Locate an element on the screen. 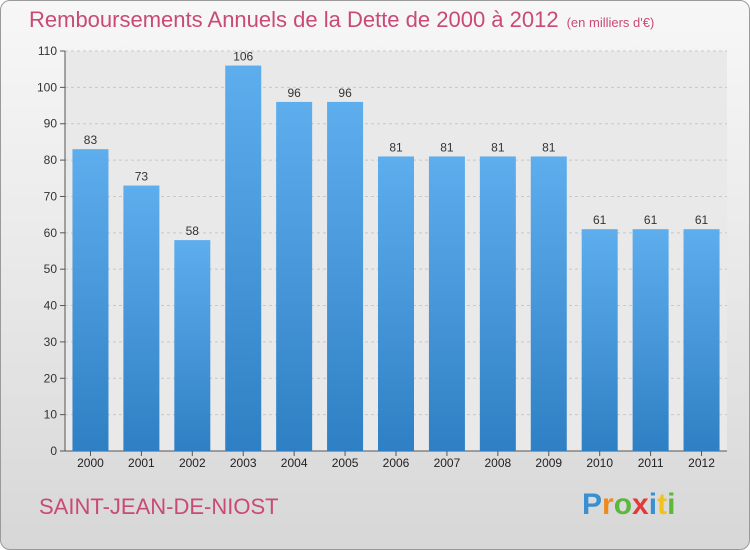 This screenshot has width=750, height=550. logo-letter: x is located at coordinates (640, 504).